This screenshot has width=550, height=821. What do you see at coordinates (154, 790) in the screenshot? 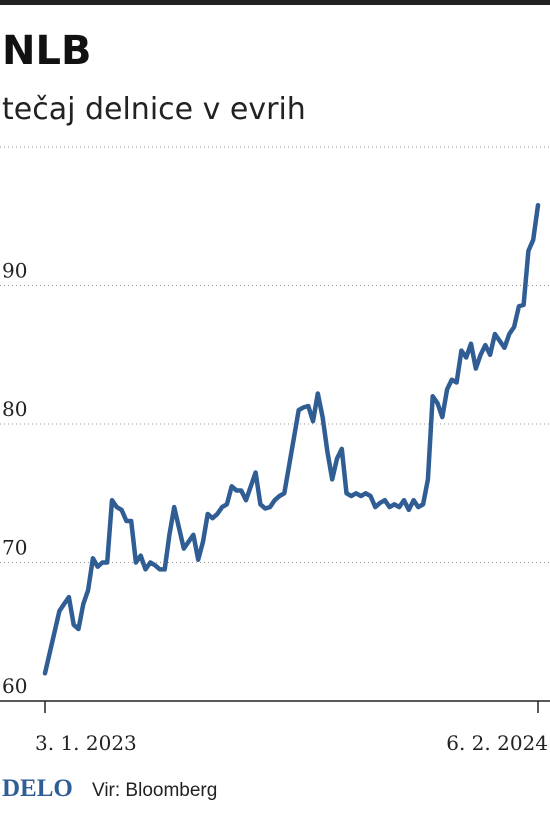
I see `source: Vir: Bloomberg` at bounding box center [154, 790].